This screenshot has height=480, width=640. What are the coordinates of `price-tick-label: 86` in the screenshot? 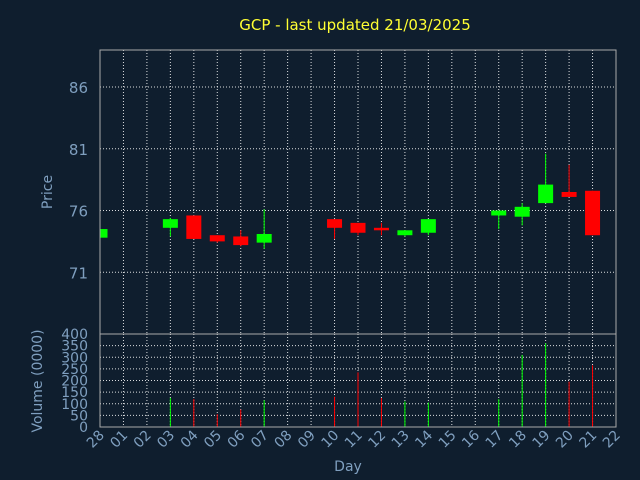 It's located at (78, 88).